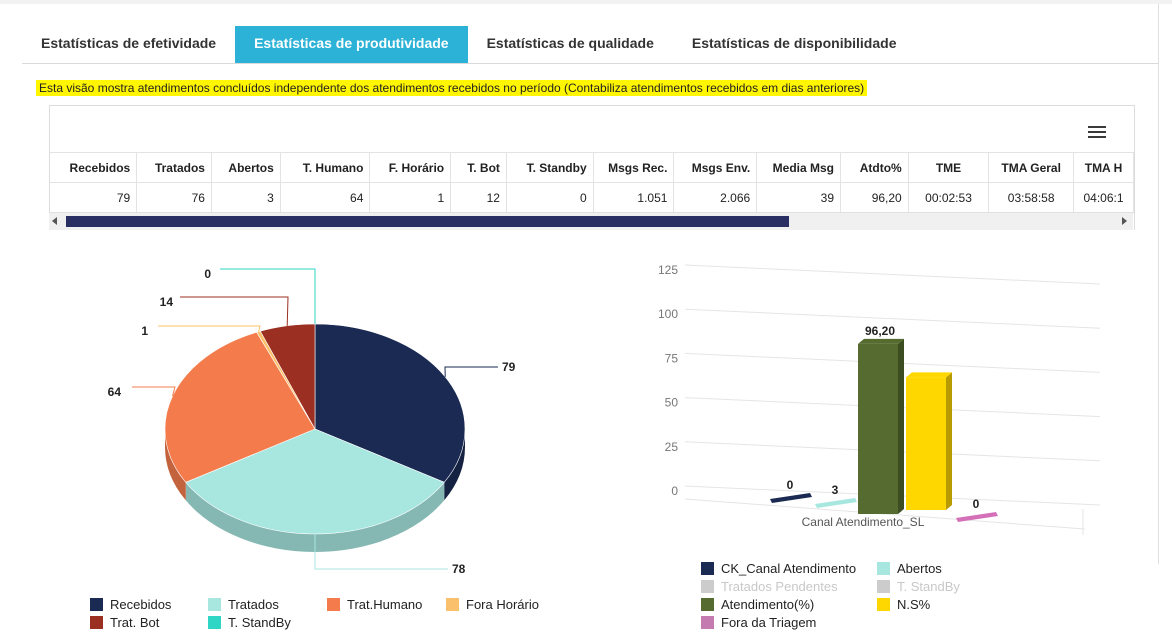 This screenshot has height=644, width=1172. What do you see at coordinates (207, 274) in the screenshot?
I see `pie-data-label: 0` at bounding box center [207, 274].